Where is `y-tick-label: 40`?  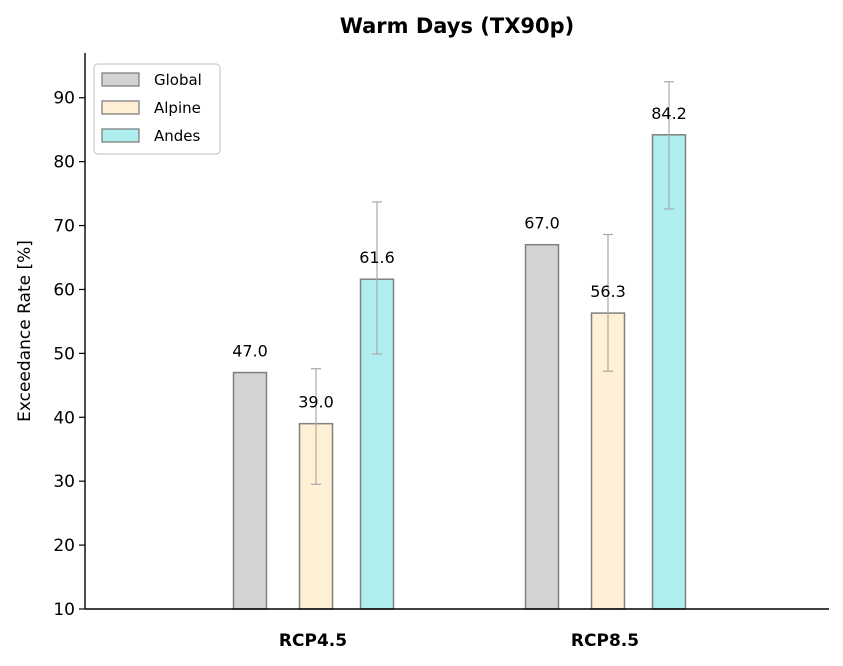
y-tick-label: 40 is located at coordinates (64, 418).